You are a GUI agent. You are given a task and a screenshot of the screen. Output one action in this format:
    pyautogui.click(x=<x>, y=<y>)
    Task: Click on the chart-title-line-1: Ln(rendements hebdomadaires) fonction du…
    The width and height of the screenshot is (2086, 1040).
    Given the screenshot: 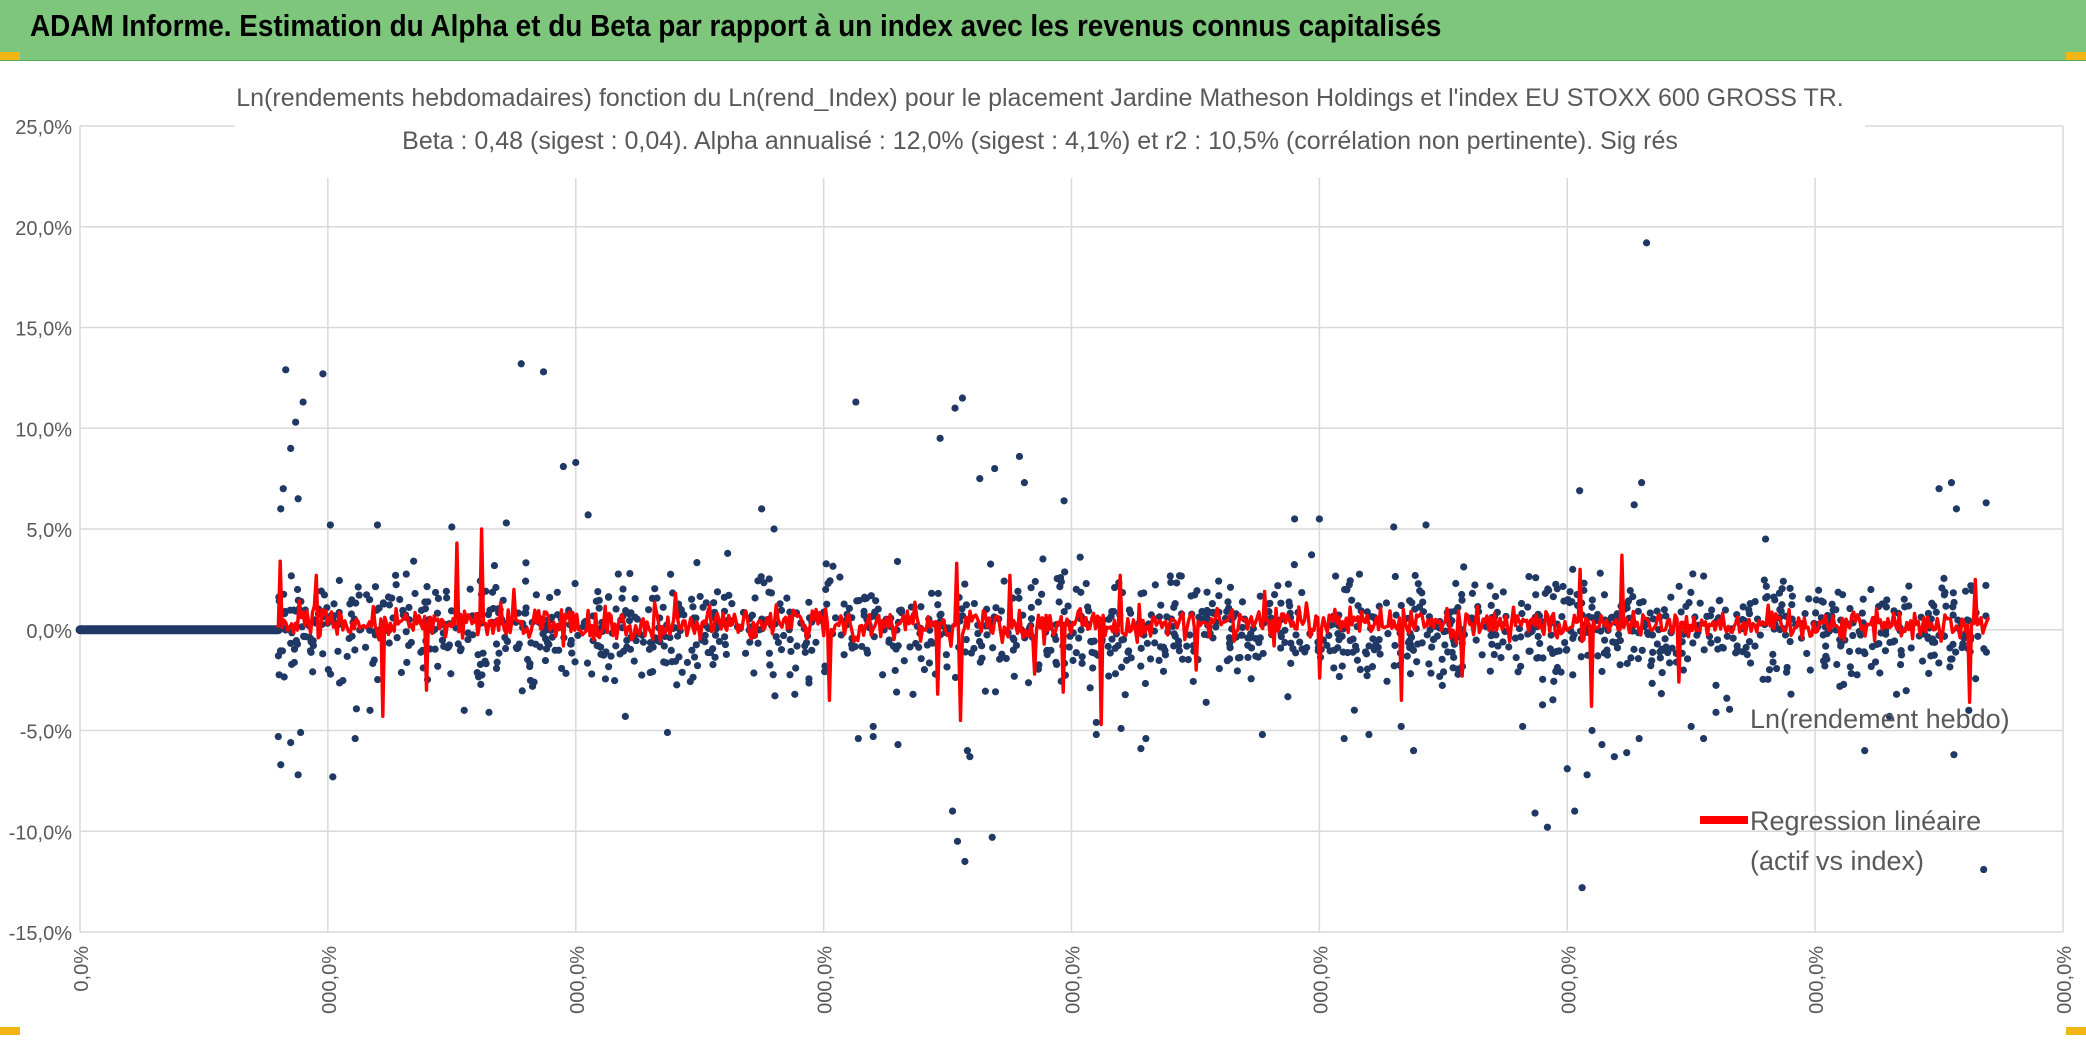 What is the action you would take?
    pyautogui.click(x=1040, y=98)
    